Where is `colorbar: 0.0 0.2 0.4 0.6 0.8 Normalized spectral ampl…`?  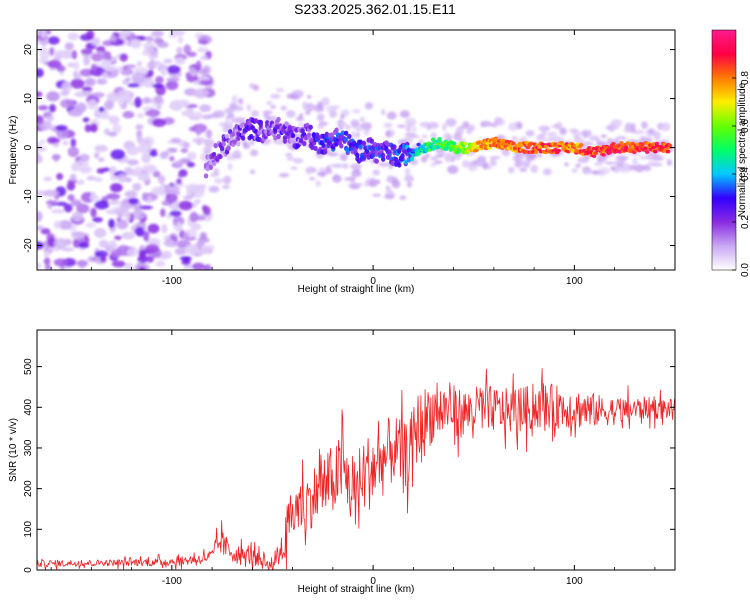 colorbar: 0.0 0.2 0.4 0.6 0.8 Normalized spectral ampl… is located at coordinates (730, 153).